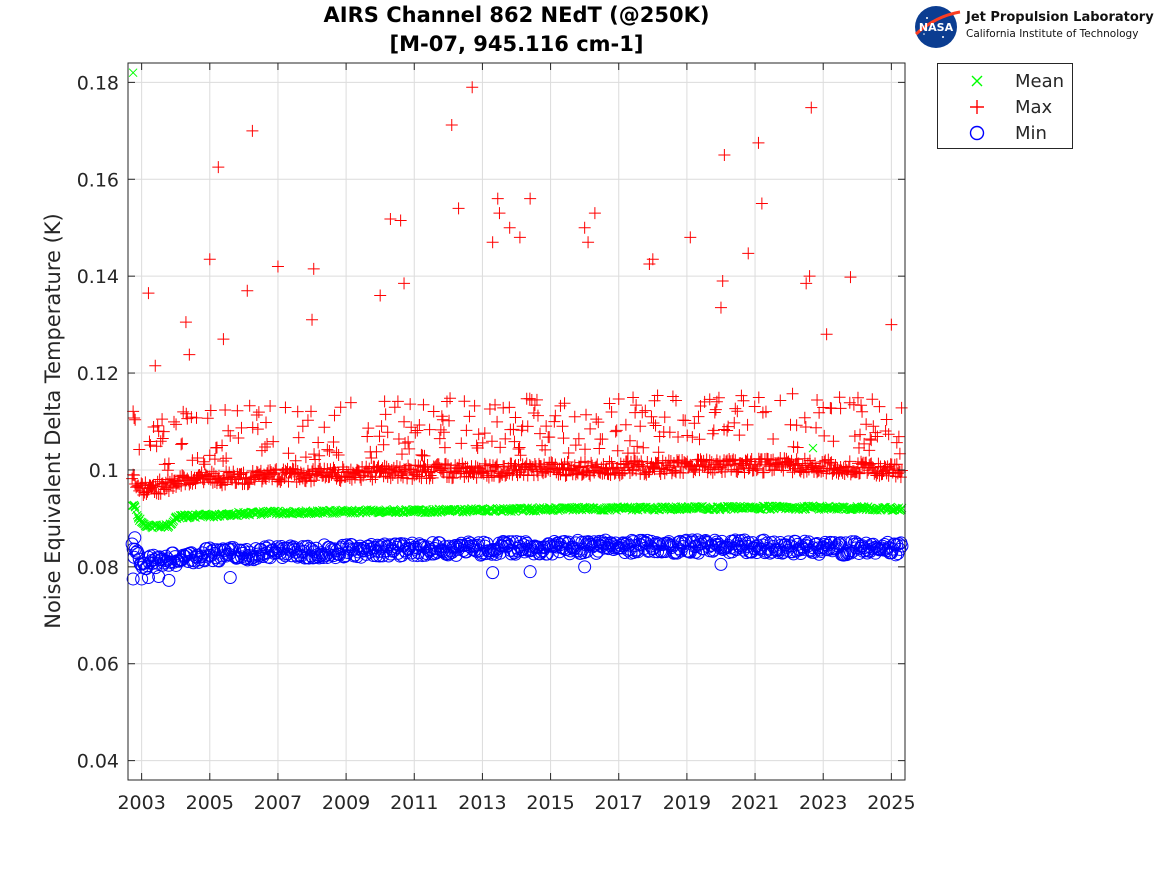  I want to click on legend-label-mean: Mean, so click(1040, 81).